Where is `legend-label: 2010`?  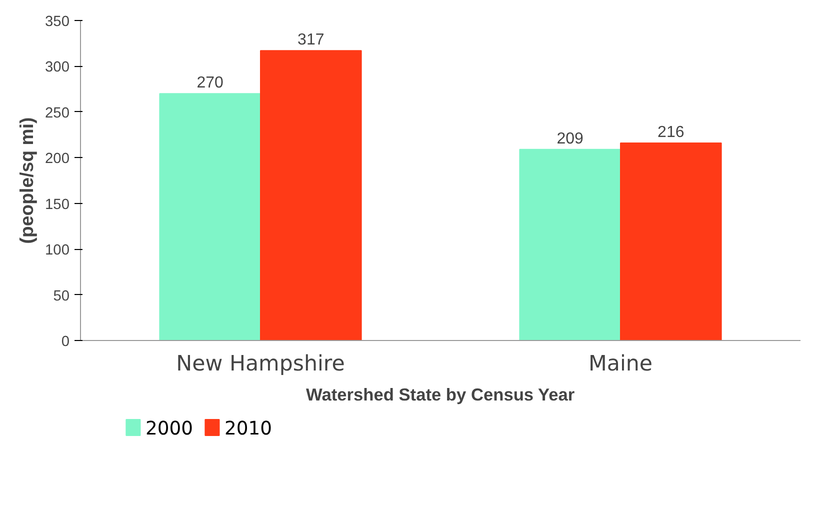 legend-label: 2010 is located at coordinates (248, 429).